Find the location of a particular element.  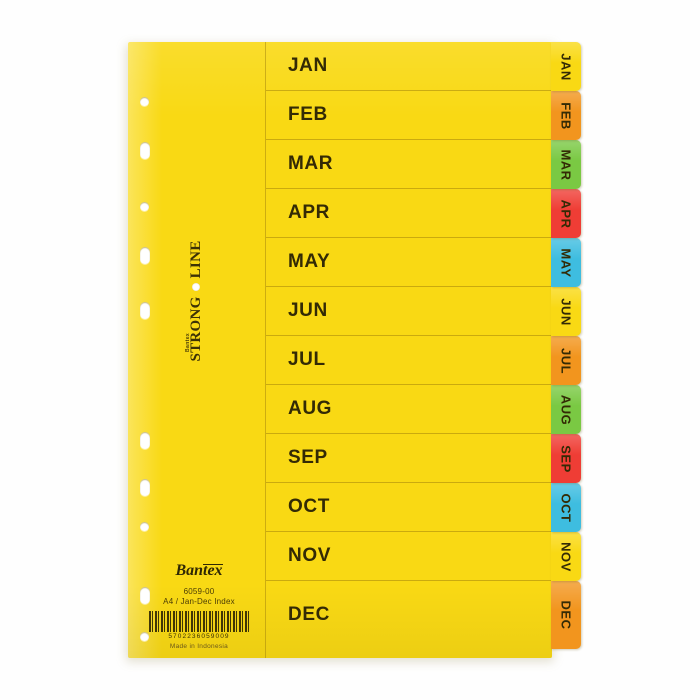

month-tab: JAN is located at coordinates (566, 66).